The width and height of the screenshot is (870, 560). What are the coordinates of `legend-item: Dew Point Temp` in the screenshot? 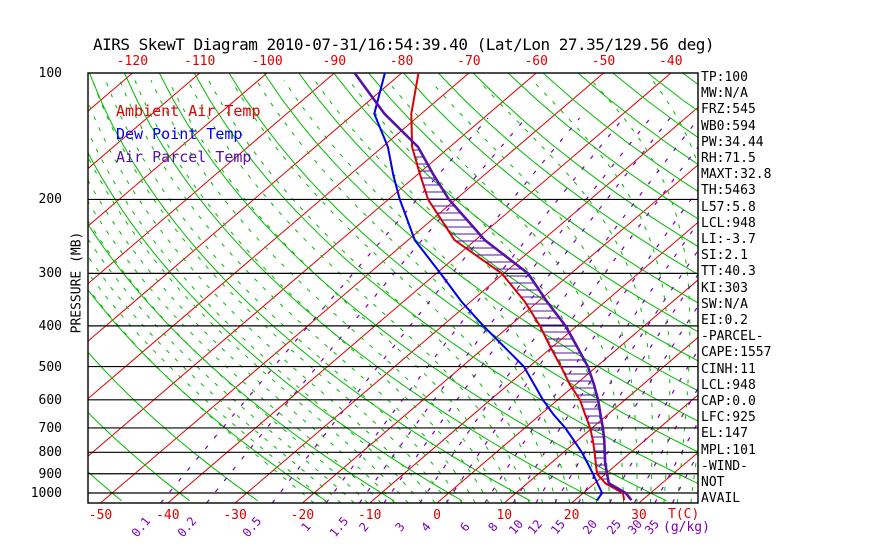 It's located at (179, 134).